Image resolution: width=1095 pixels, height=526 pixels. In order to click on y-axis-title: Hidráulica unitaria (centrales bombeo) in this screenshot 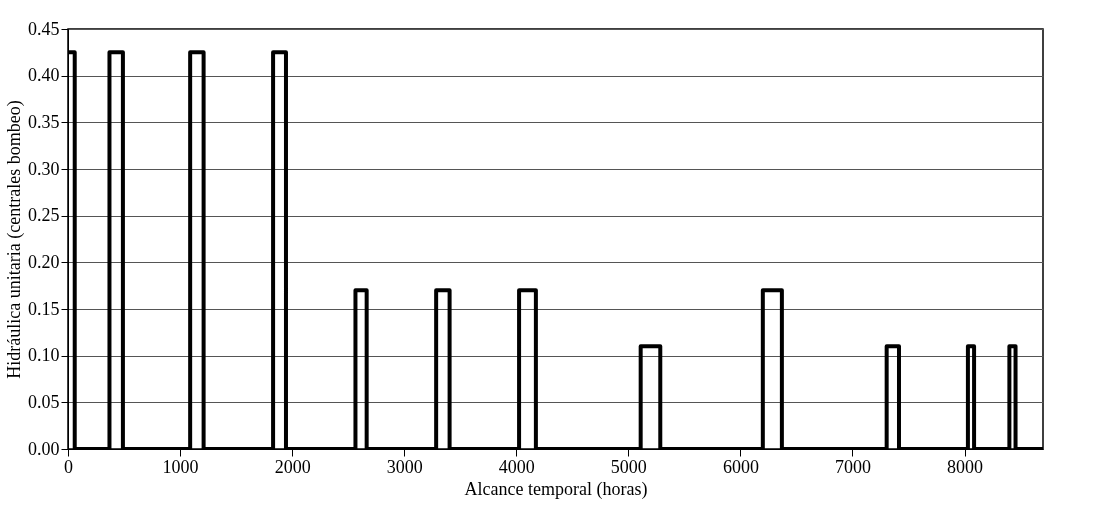, I will do `click(14, 239)`.